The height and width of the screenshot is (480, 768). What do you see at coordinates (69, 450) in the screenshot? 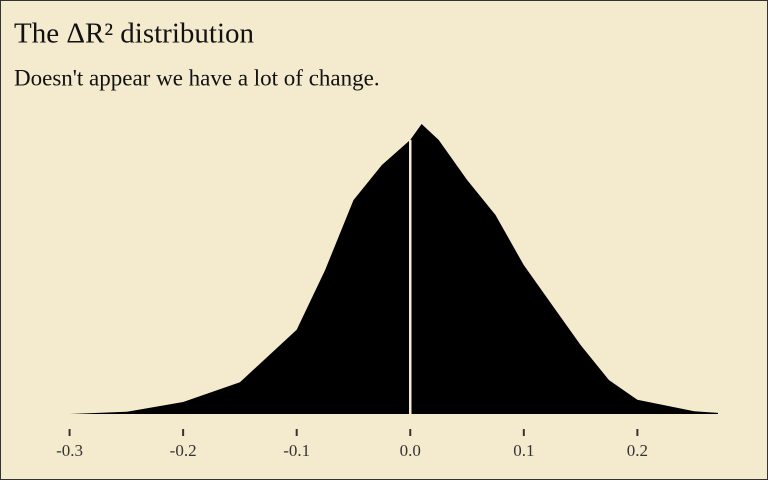
I see `x-tick-label: -0.3` at bounding box center [69, 450].